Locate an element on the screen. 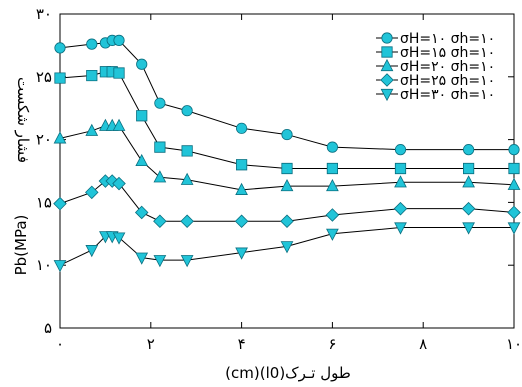 The height and width of the screenshot is (387, 522). x-tick-label: ۰ is located at coordinates (60, 344).